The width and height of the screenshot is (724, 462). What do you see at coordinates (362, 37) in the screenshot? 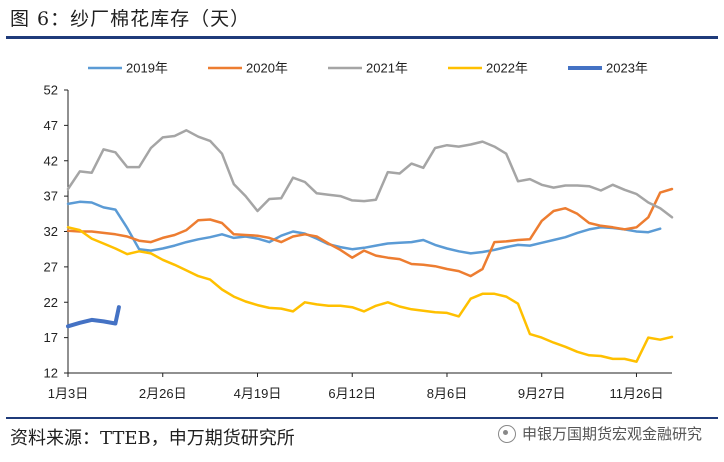
I see `title-rule` at bounding box center [362, 37].